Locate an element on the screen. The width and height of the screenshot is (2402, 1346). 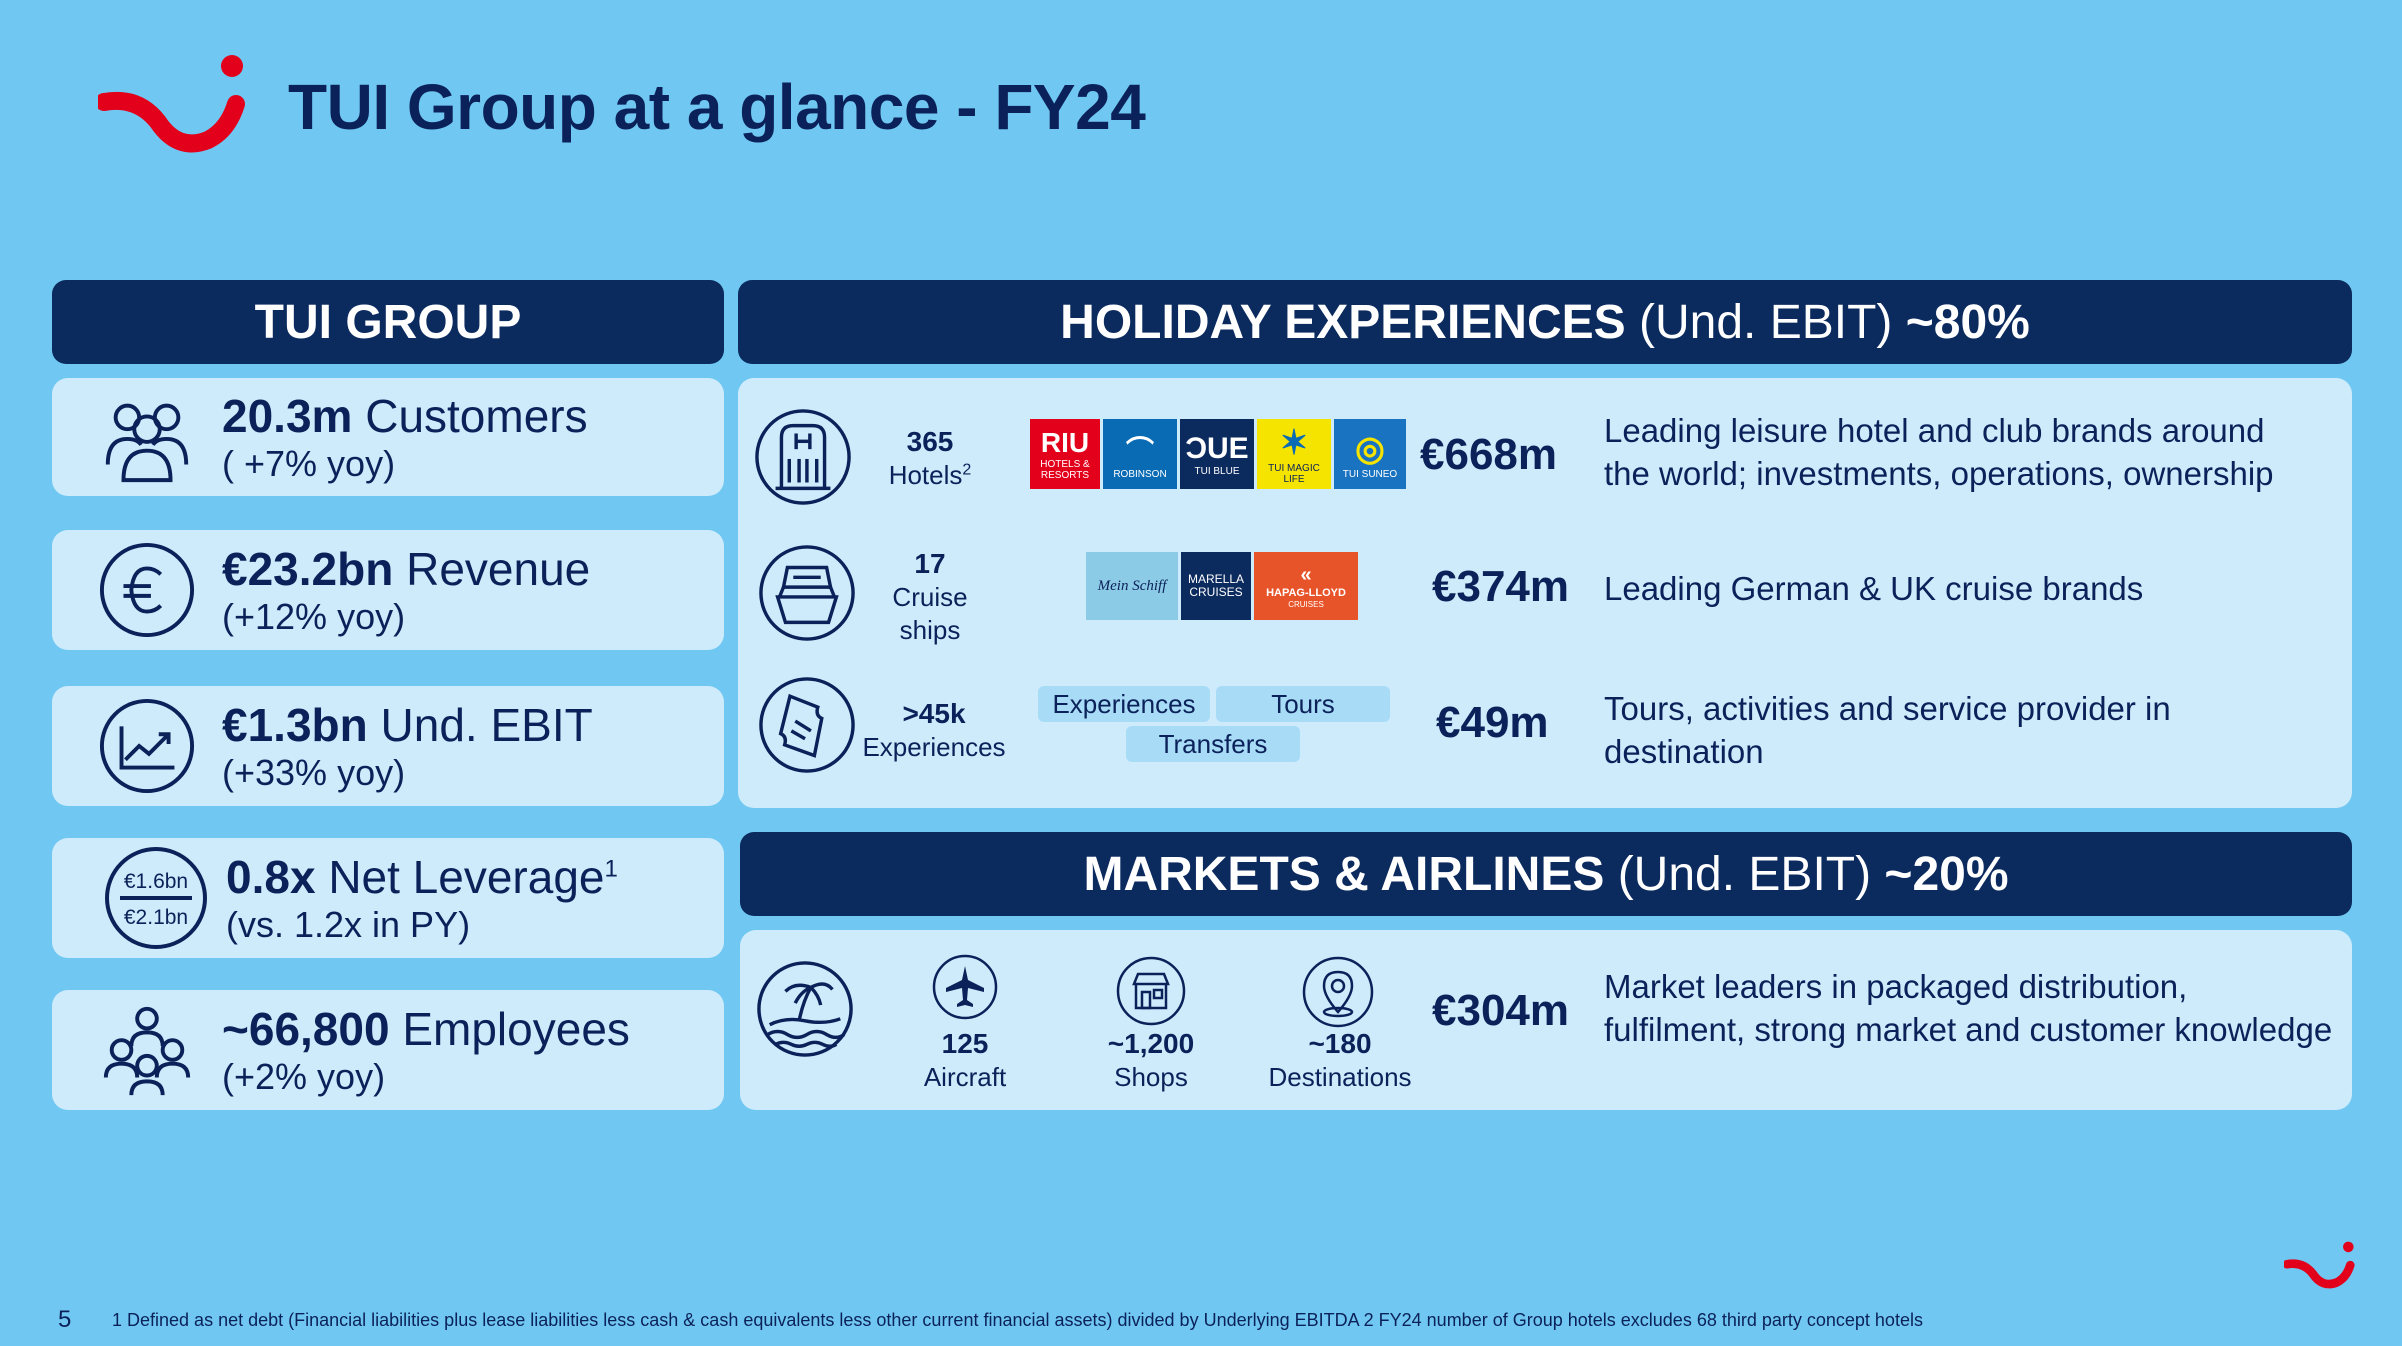
page-number: 5 is located at coordinates (65, 1319).